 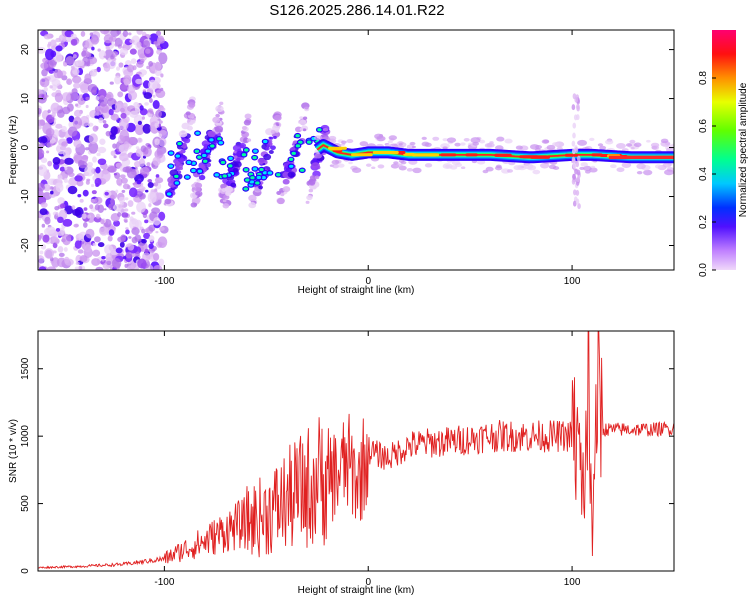 I want to click on spectrogram-y-tick-label: -10, so click(x=25, y=196).